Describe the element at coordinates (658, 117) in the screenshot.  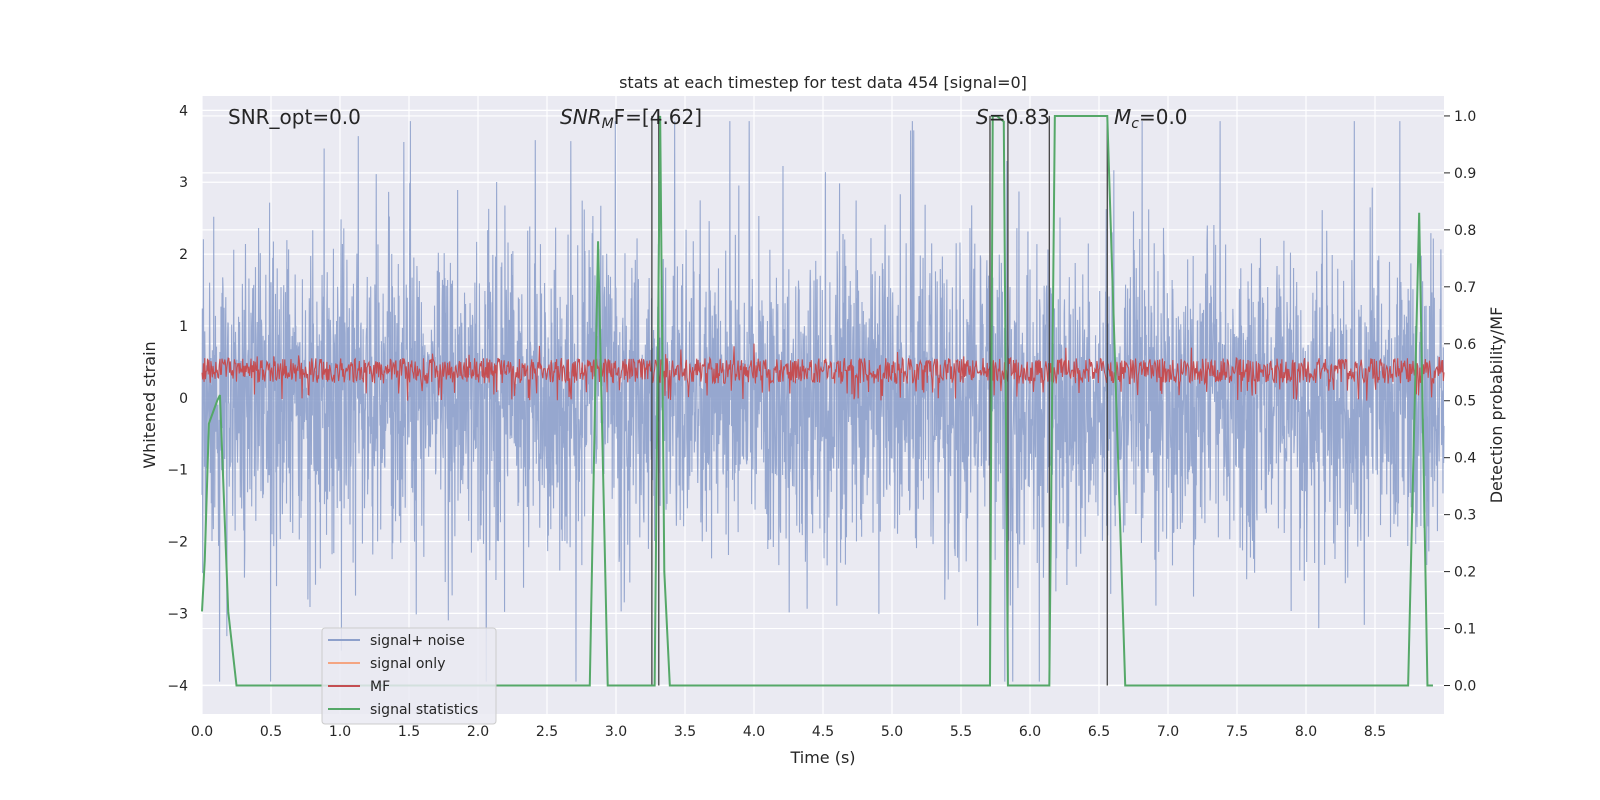
I see `annotation-snr-mf-rest: F=[4.62]` at that location.